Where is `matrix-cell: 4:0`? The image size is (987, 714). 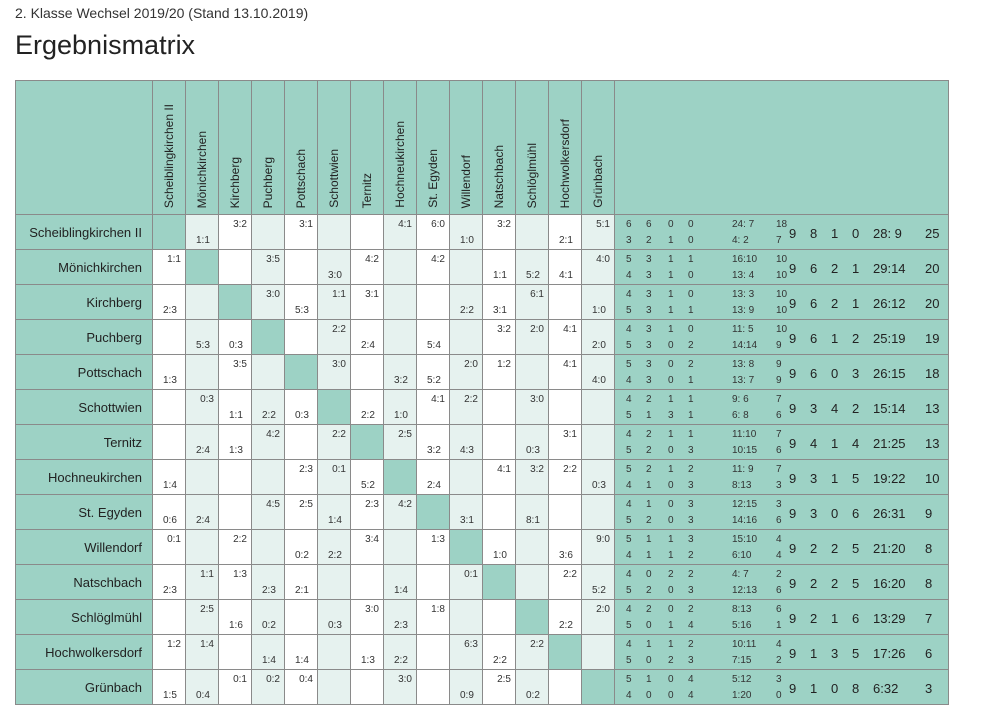 matrix-cell: 4:0 is located at coordinates (598, 267).